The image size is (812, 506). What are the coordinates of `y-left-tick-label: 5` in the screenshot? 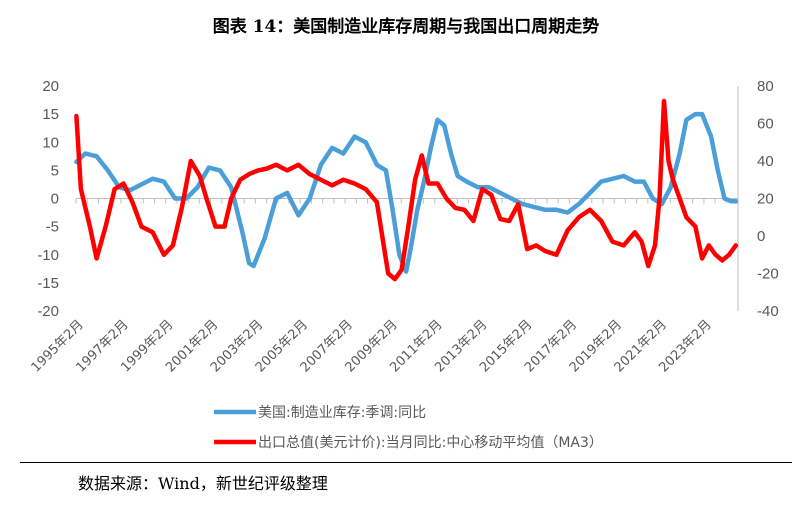 It's located at (55, 170).